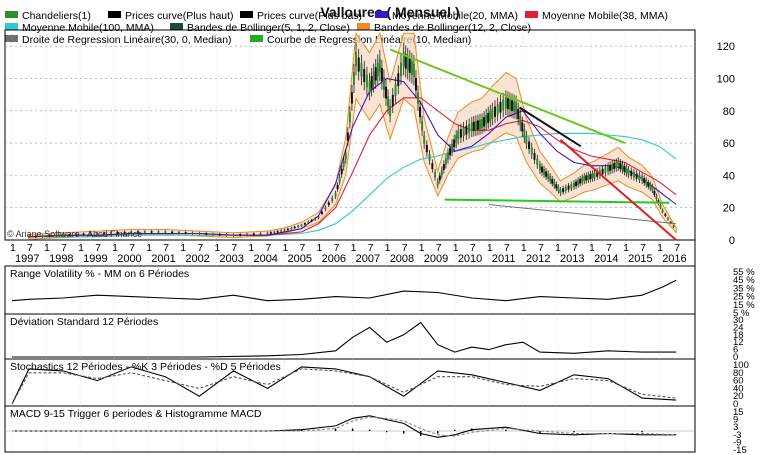 This screenshot has width=780, height=455. Describe the element at coordinates (538, 259) in the screenshot. I see `x-year-label: 2012` at that location.